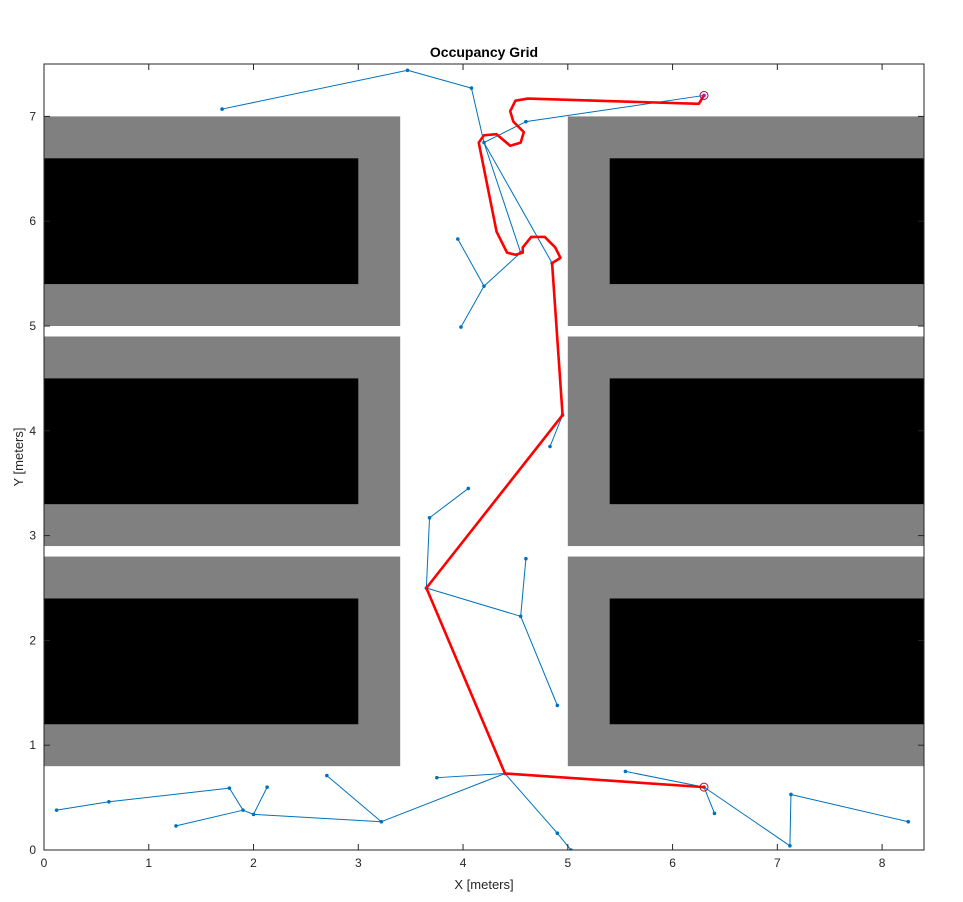 The height and width of the screenshot is (902, 963). I want to click on x-tick-label: 0, so click(44, 863).